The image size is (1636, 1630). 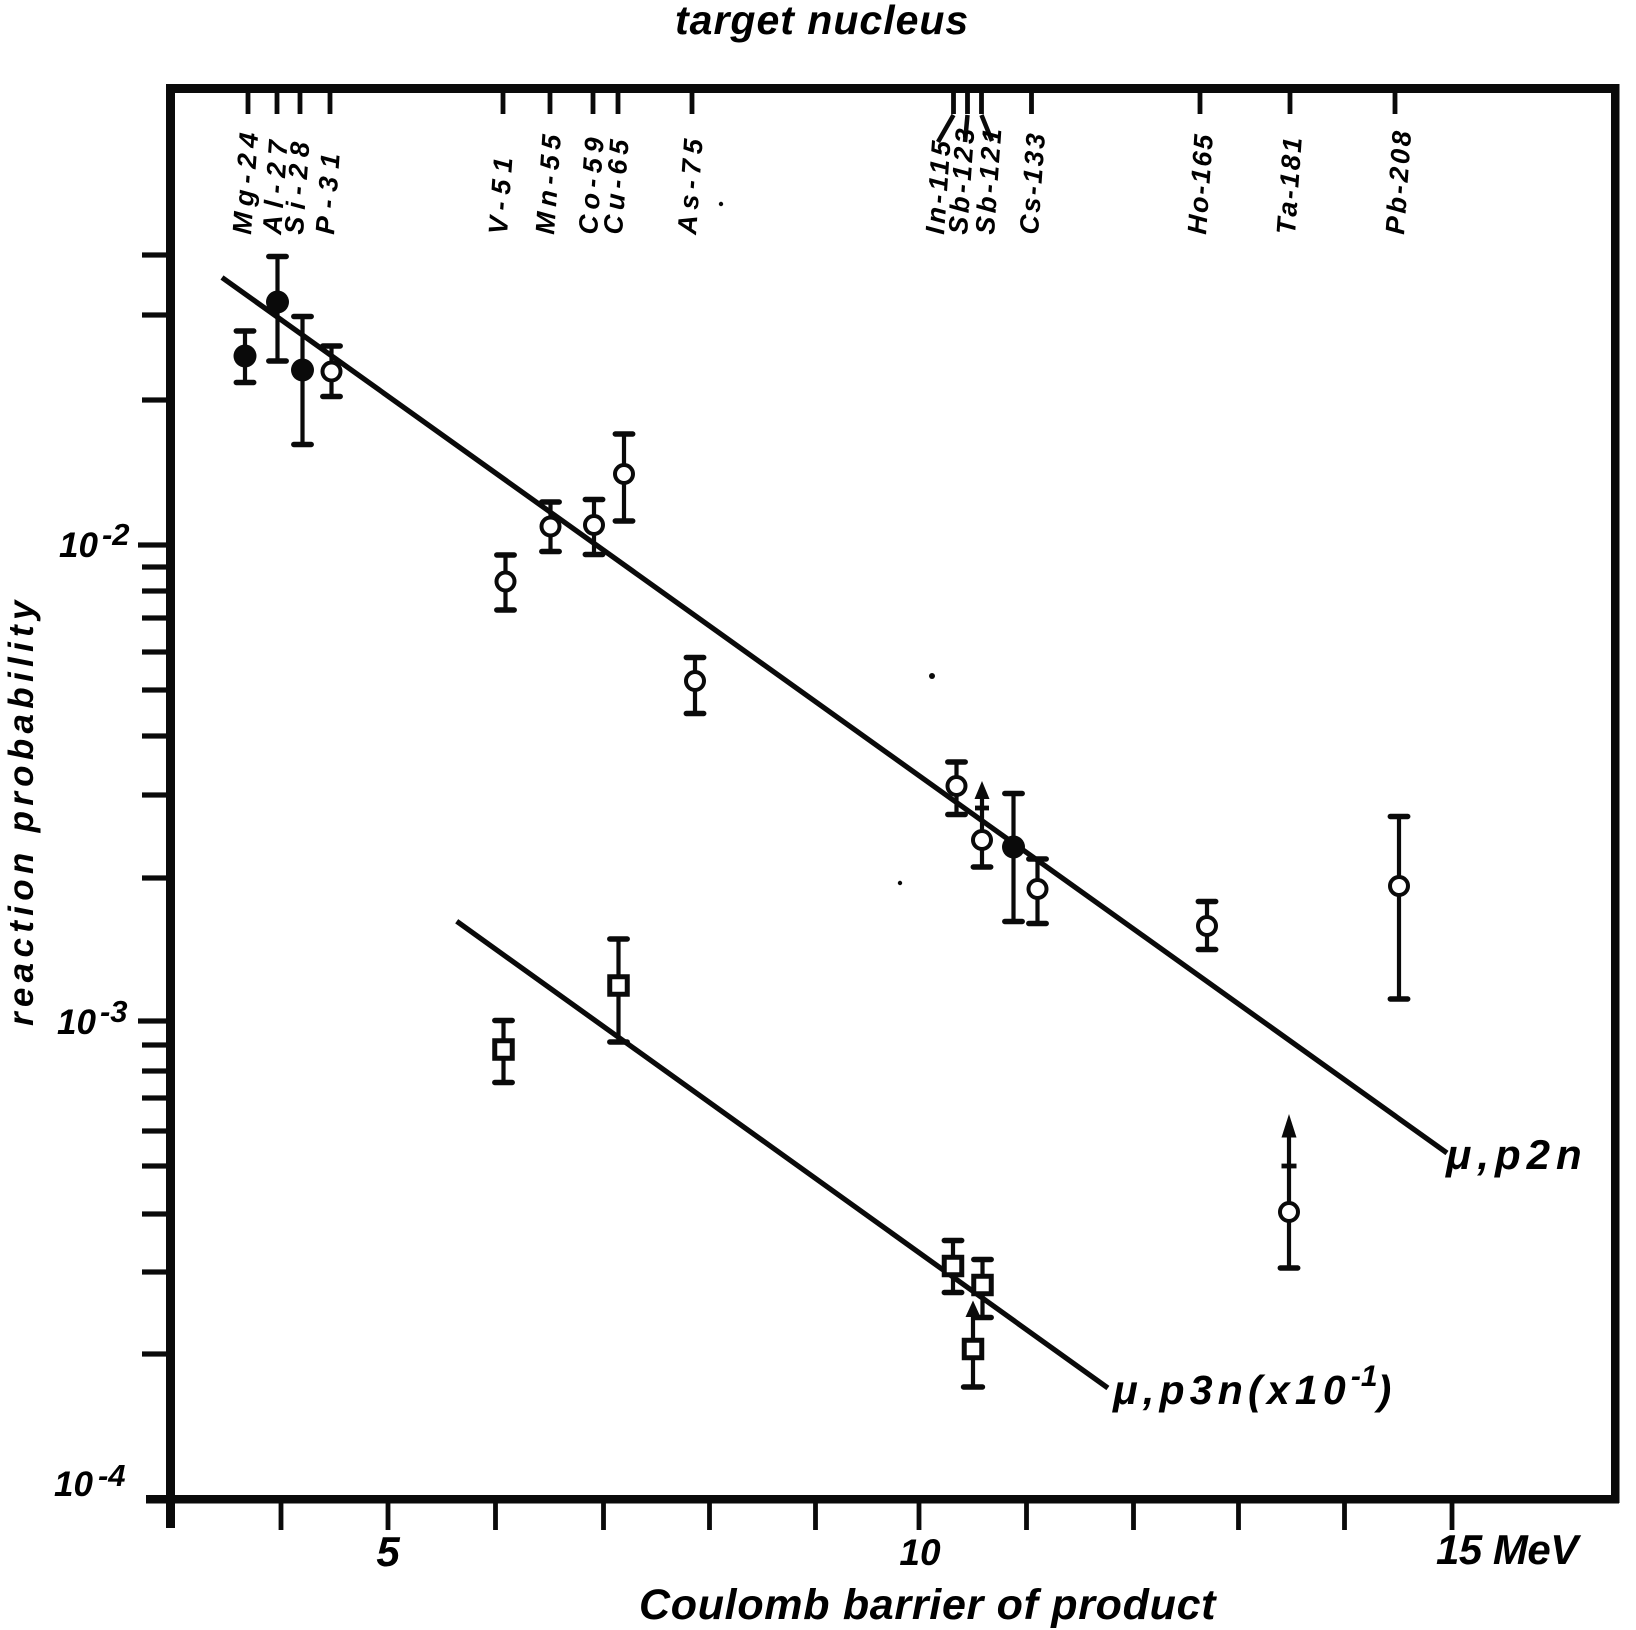 What do you see at coordinates (591, 183) in the screenshot?
I see `svg-text: Co-59` at bounding box center [591, 183].